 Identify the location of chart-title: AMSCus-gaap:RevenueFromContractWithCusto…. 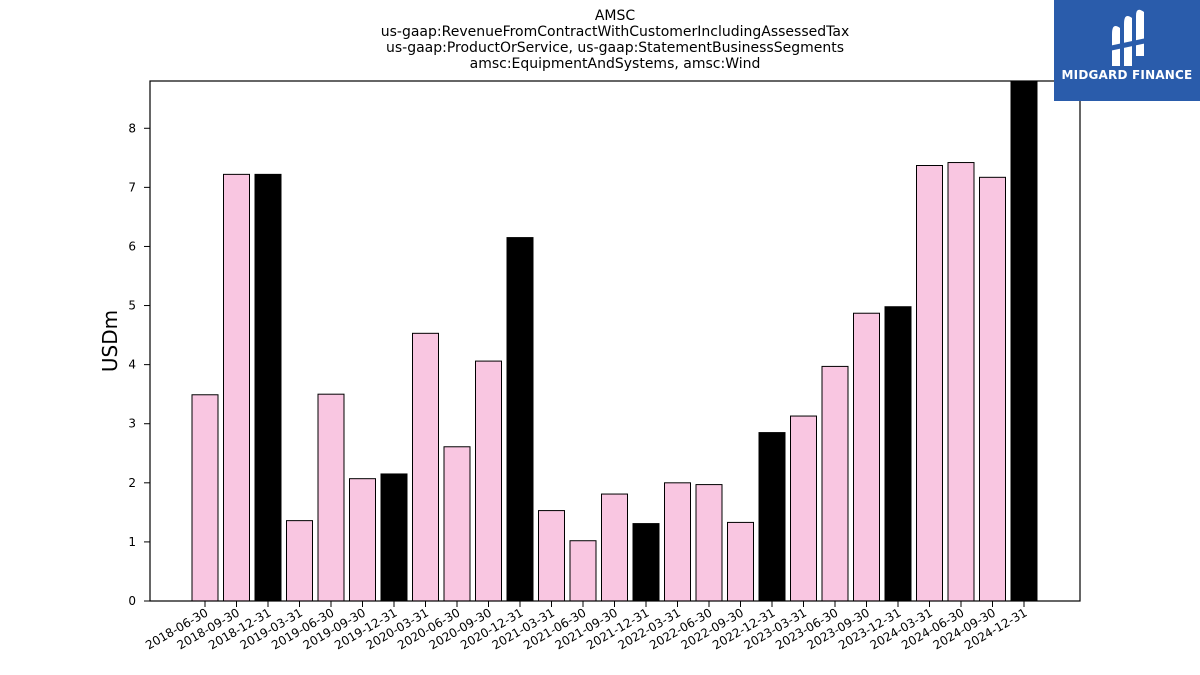
(615, 40).